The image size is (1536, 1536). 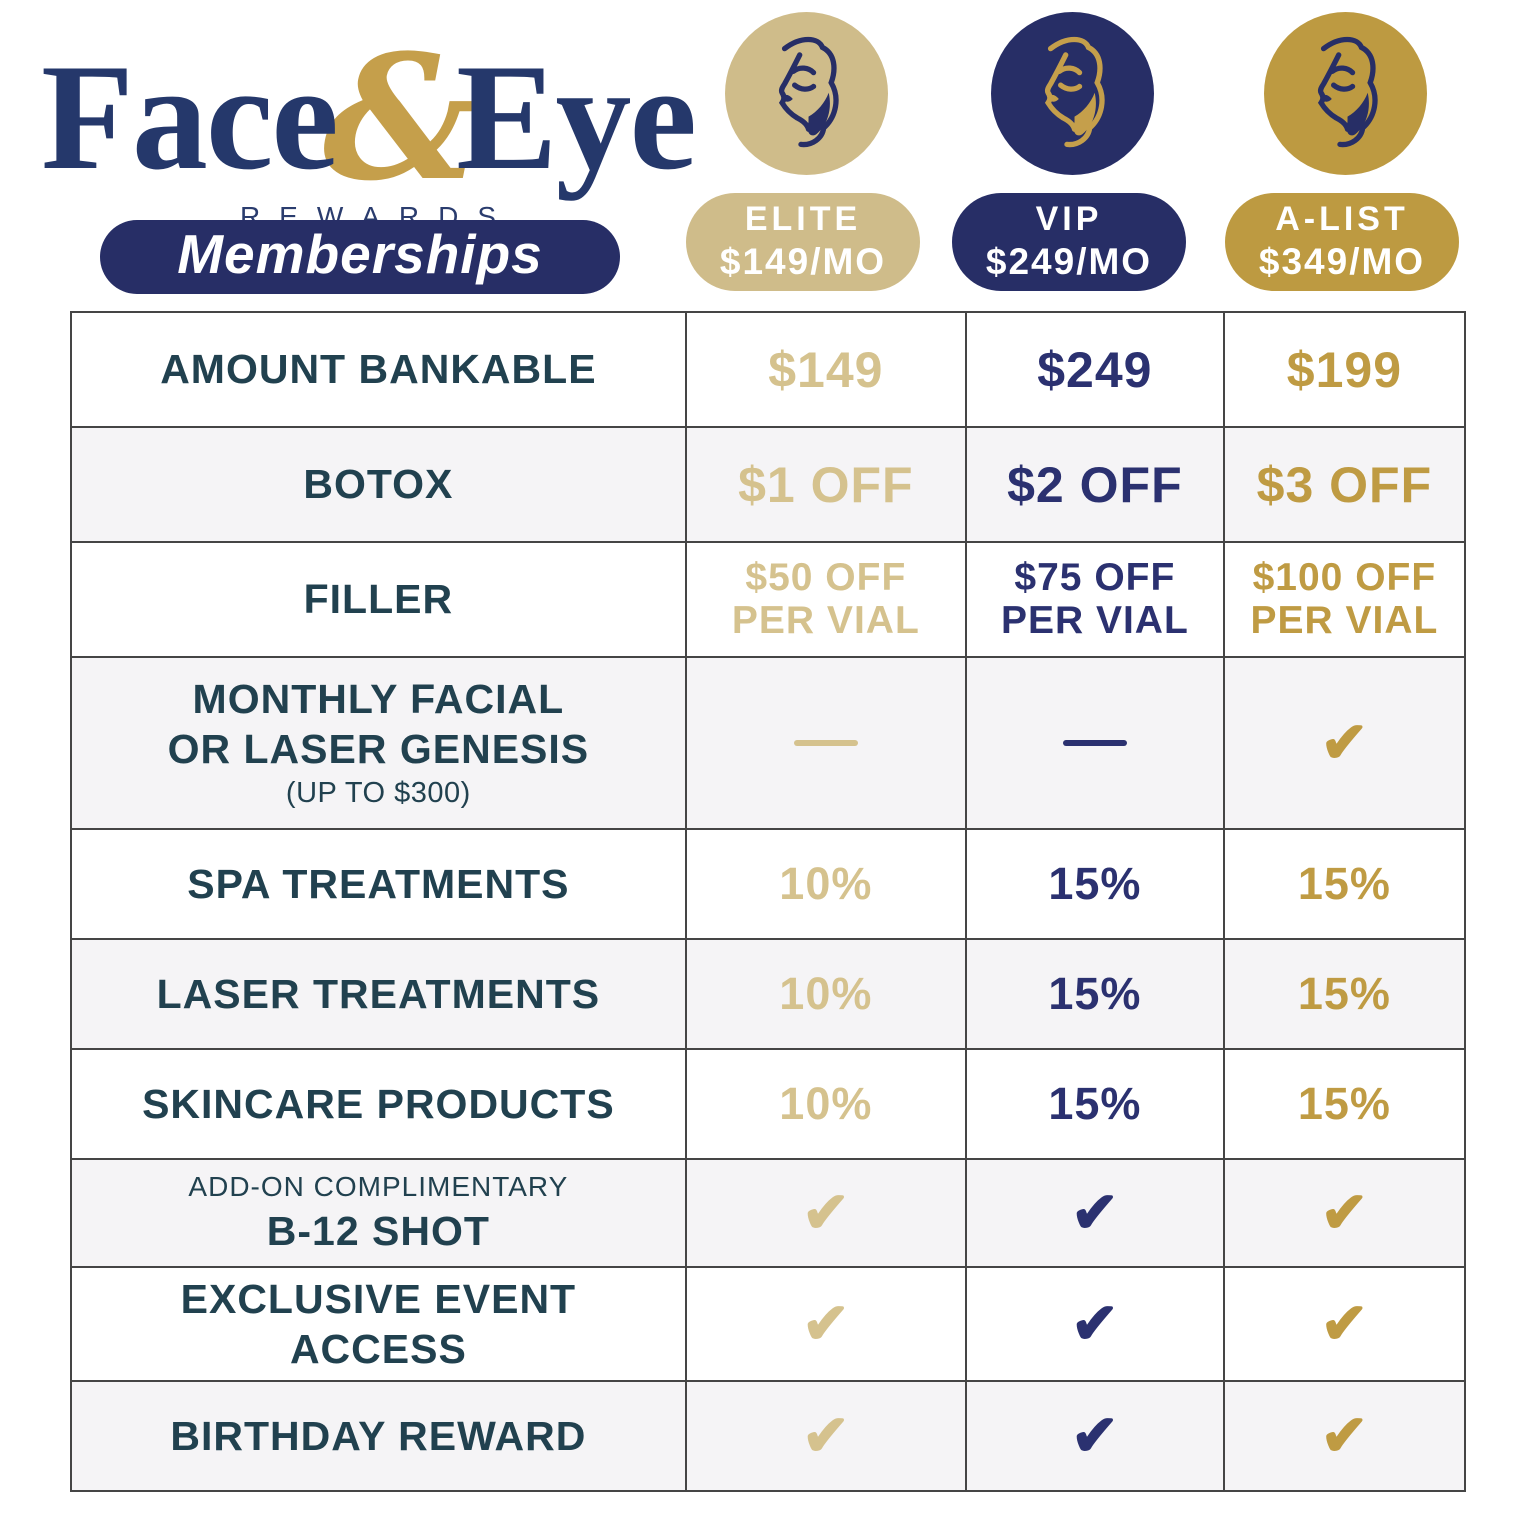 I want to click on tier-badge-alist: A-LIST $349/MO, so click(x=1345, y=151).